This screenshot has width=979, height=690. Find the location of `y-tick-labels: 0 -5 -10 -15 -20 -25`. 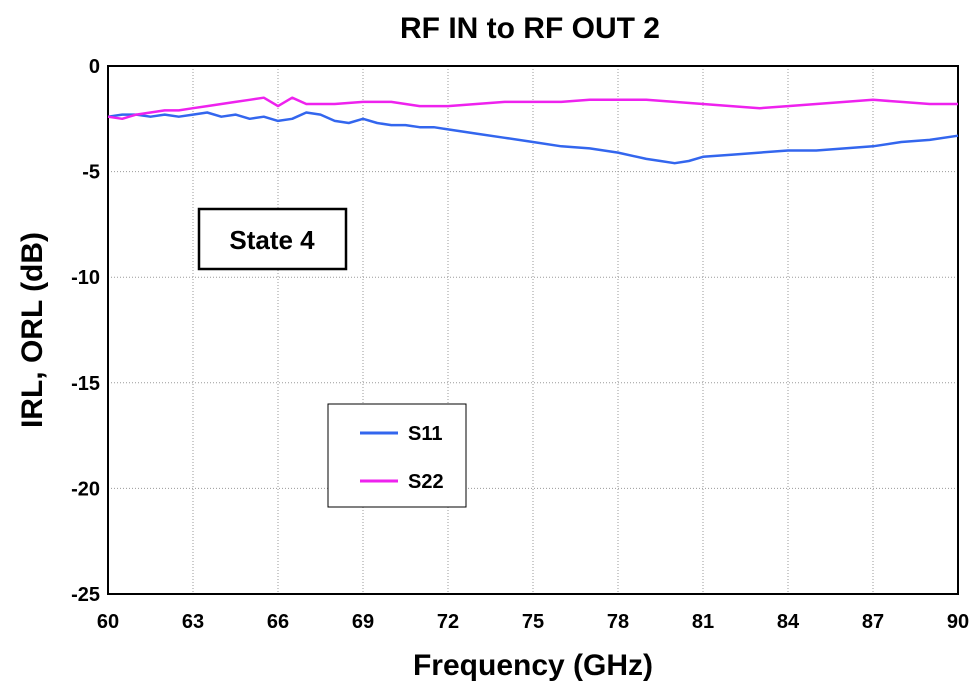

y-tick-labels: 0 -5 -10 -15 -20 -25 is located at coordinates (85, 331).